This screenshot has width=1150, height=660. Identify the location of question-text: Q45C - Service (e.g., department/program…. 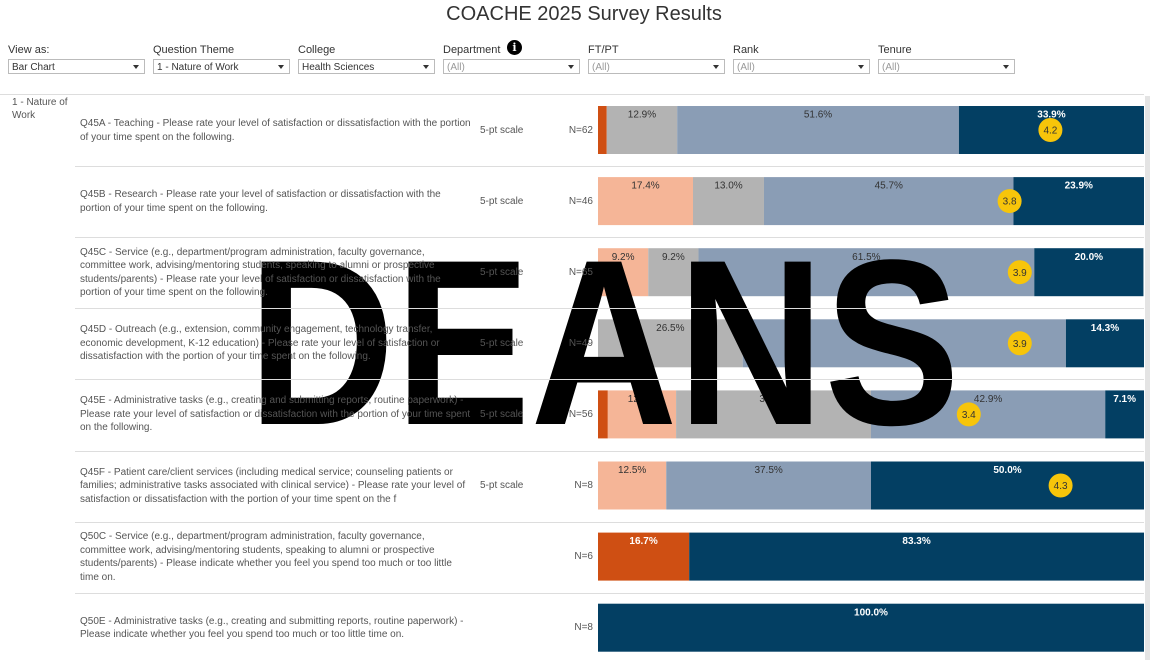
(260, 272).